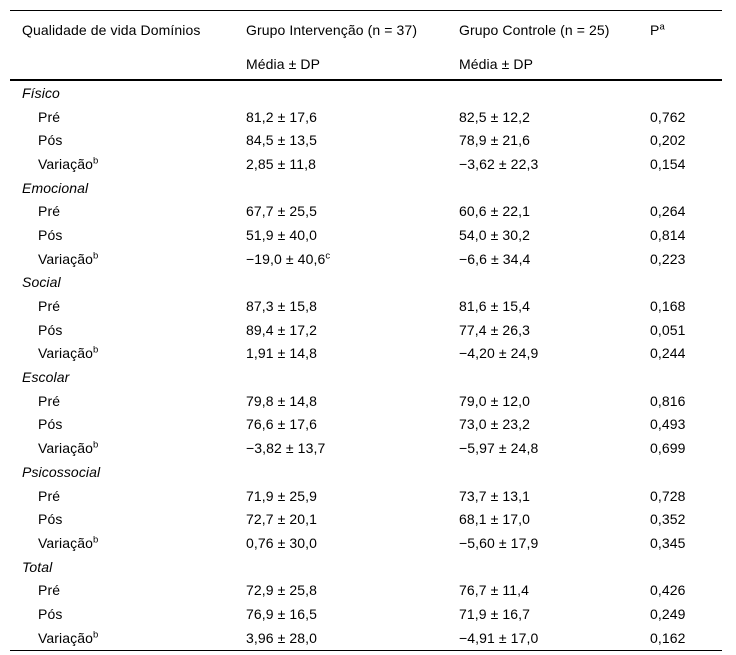  I want to click on p-value-cell: 0,223, so click(668, 258).